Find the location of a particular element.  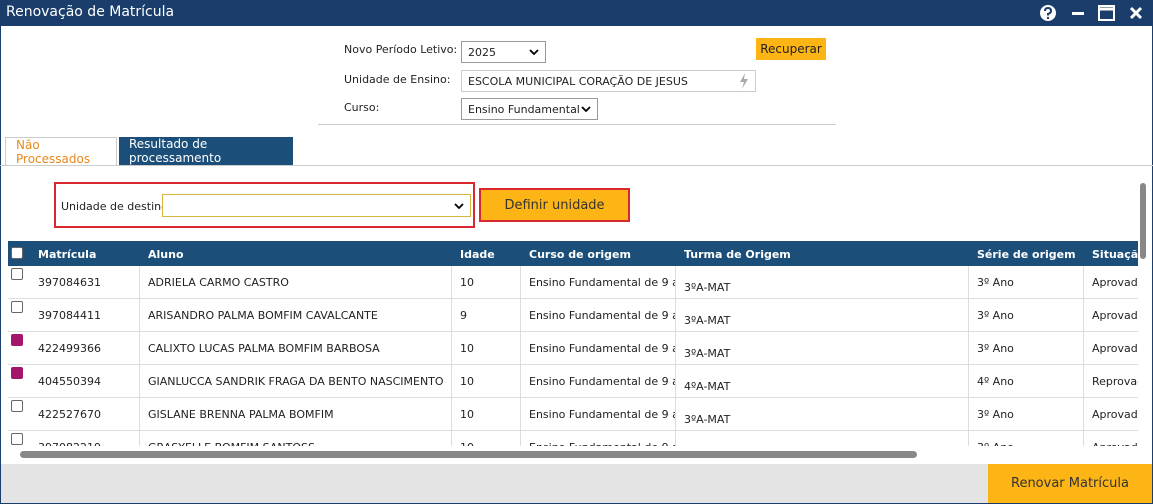

table-cell: Reprovado is located at coordinates (1111, 381).